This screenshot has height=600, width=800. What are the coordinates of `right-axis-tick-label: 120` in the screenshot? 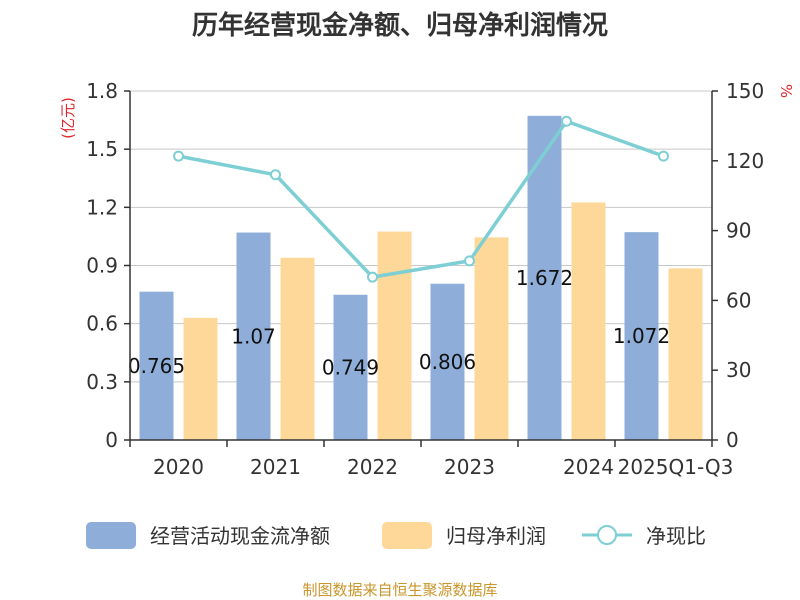 It's located at (745, 161).